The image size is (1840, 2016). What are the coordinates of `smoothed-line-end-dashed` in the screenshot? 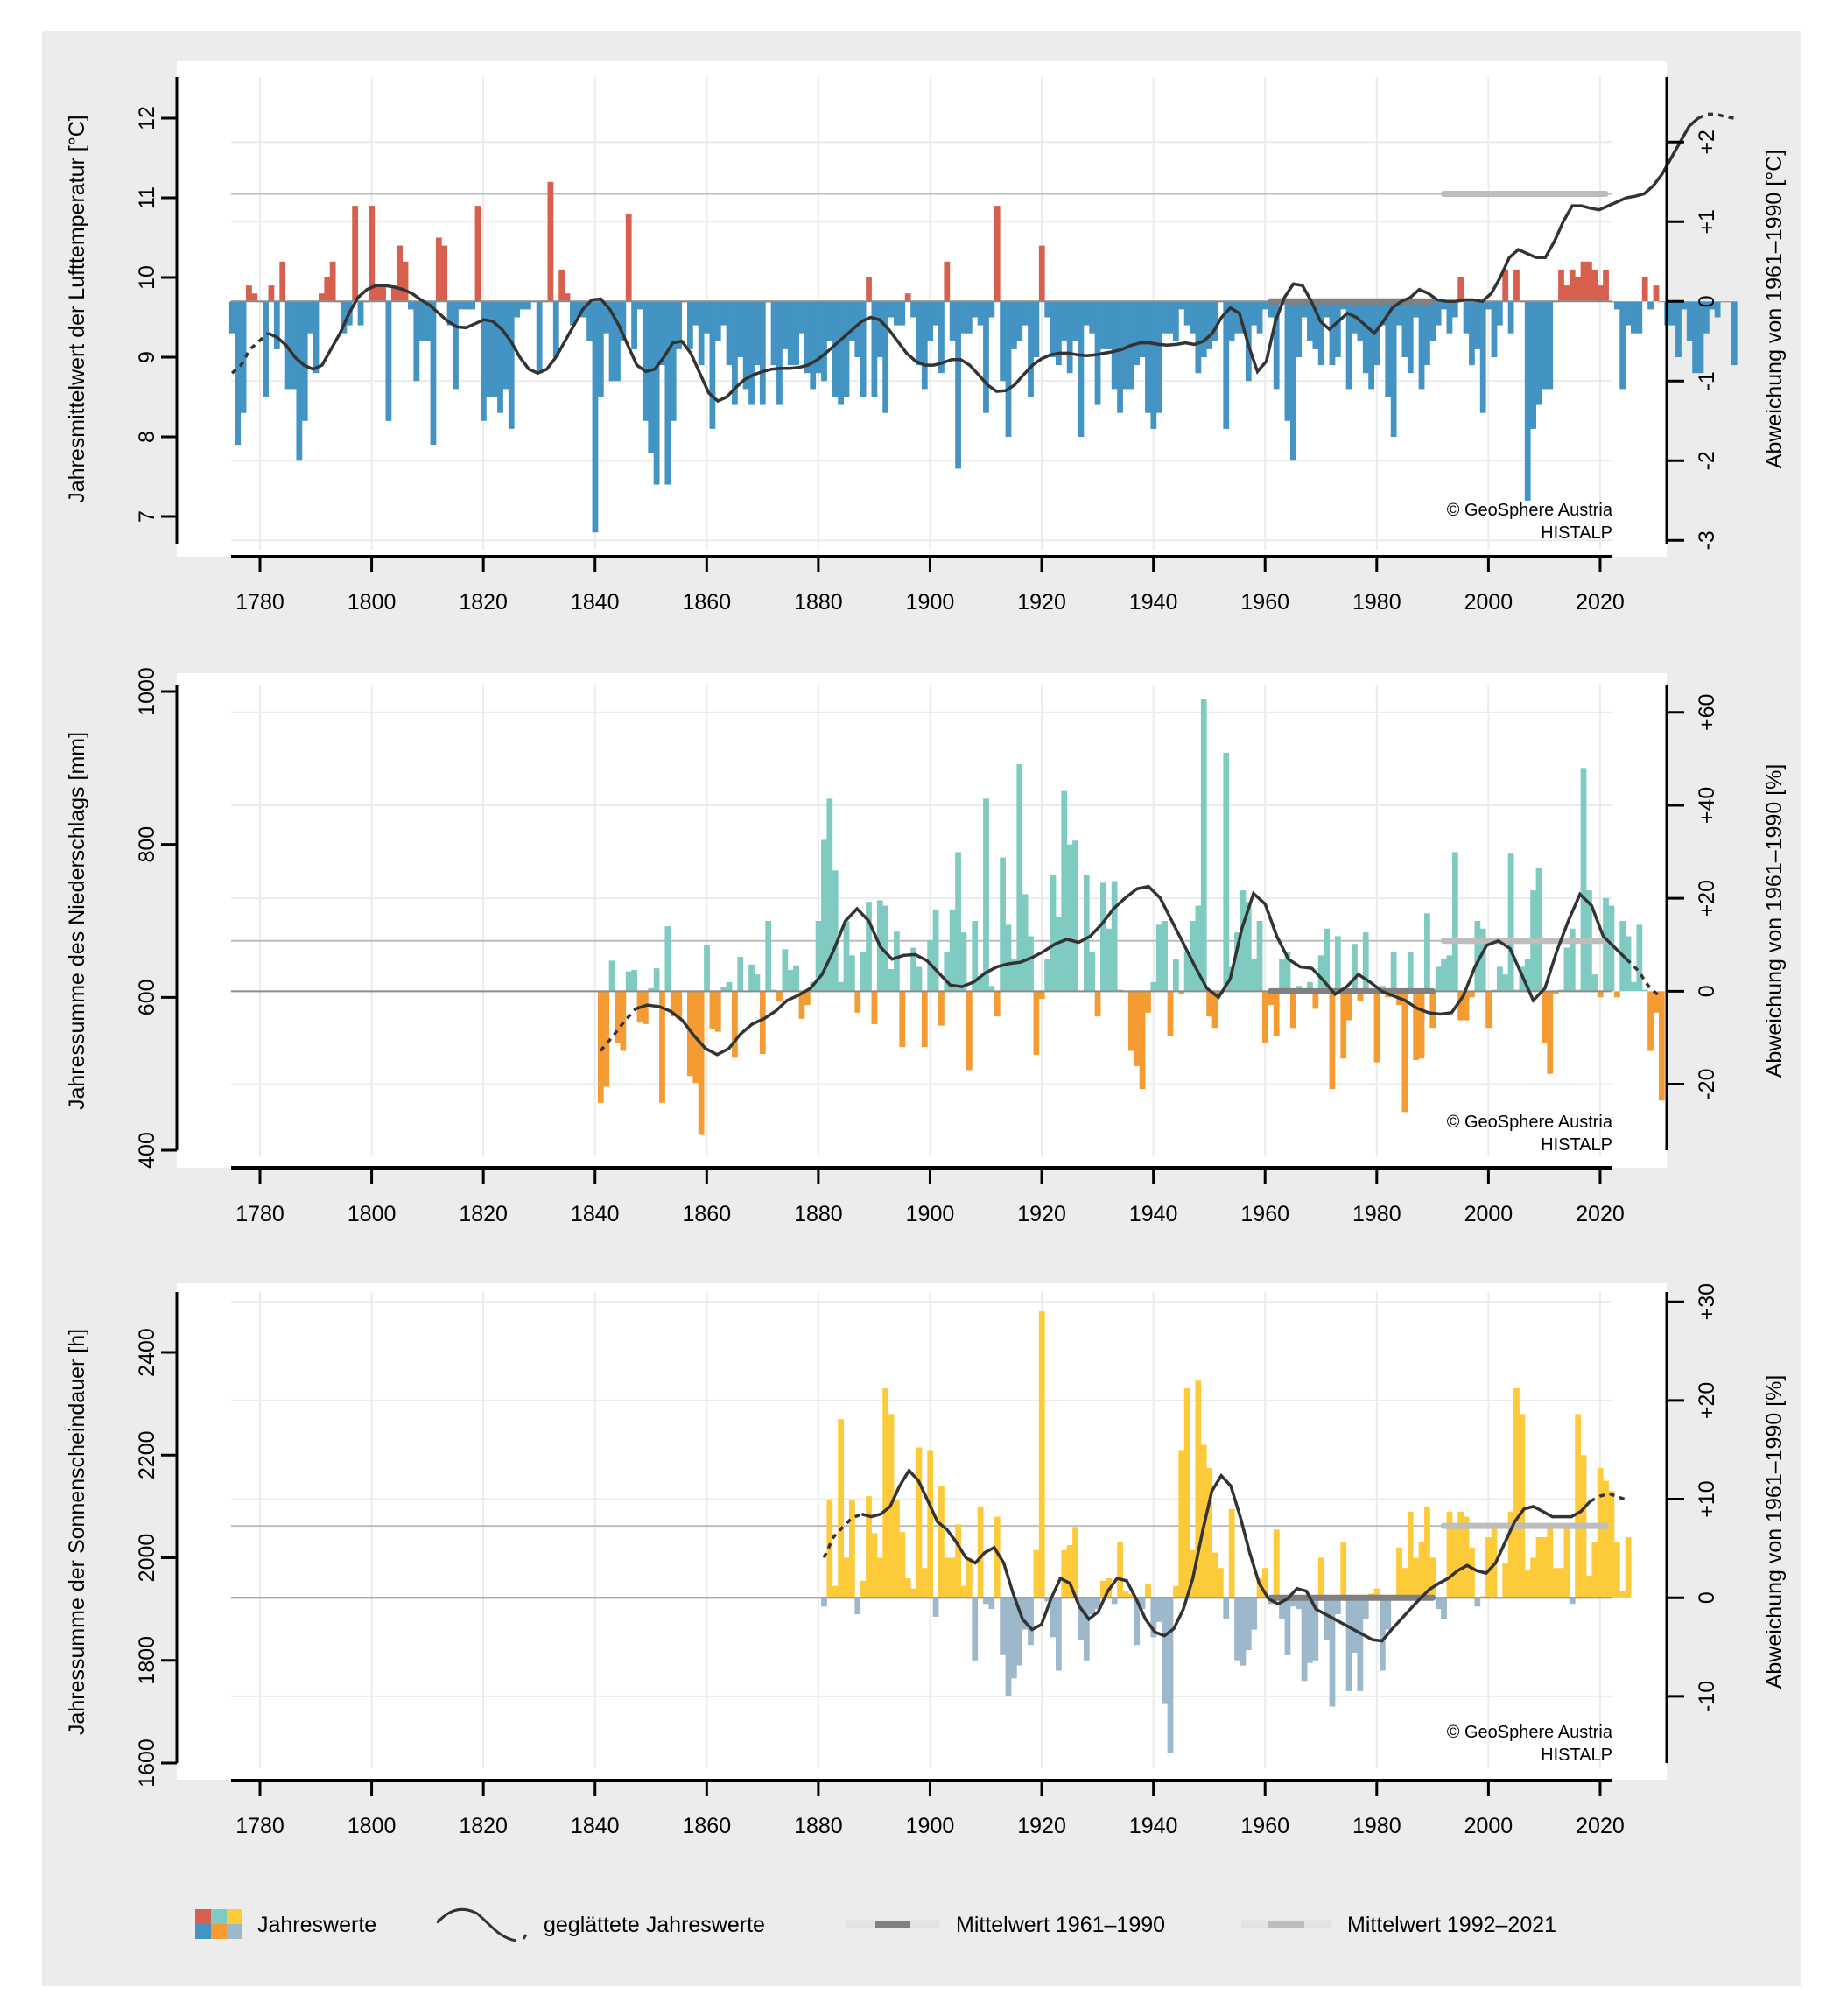 It's located at (1716, 116).